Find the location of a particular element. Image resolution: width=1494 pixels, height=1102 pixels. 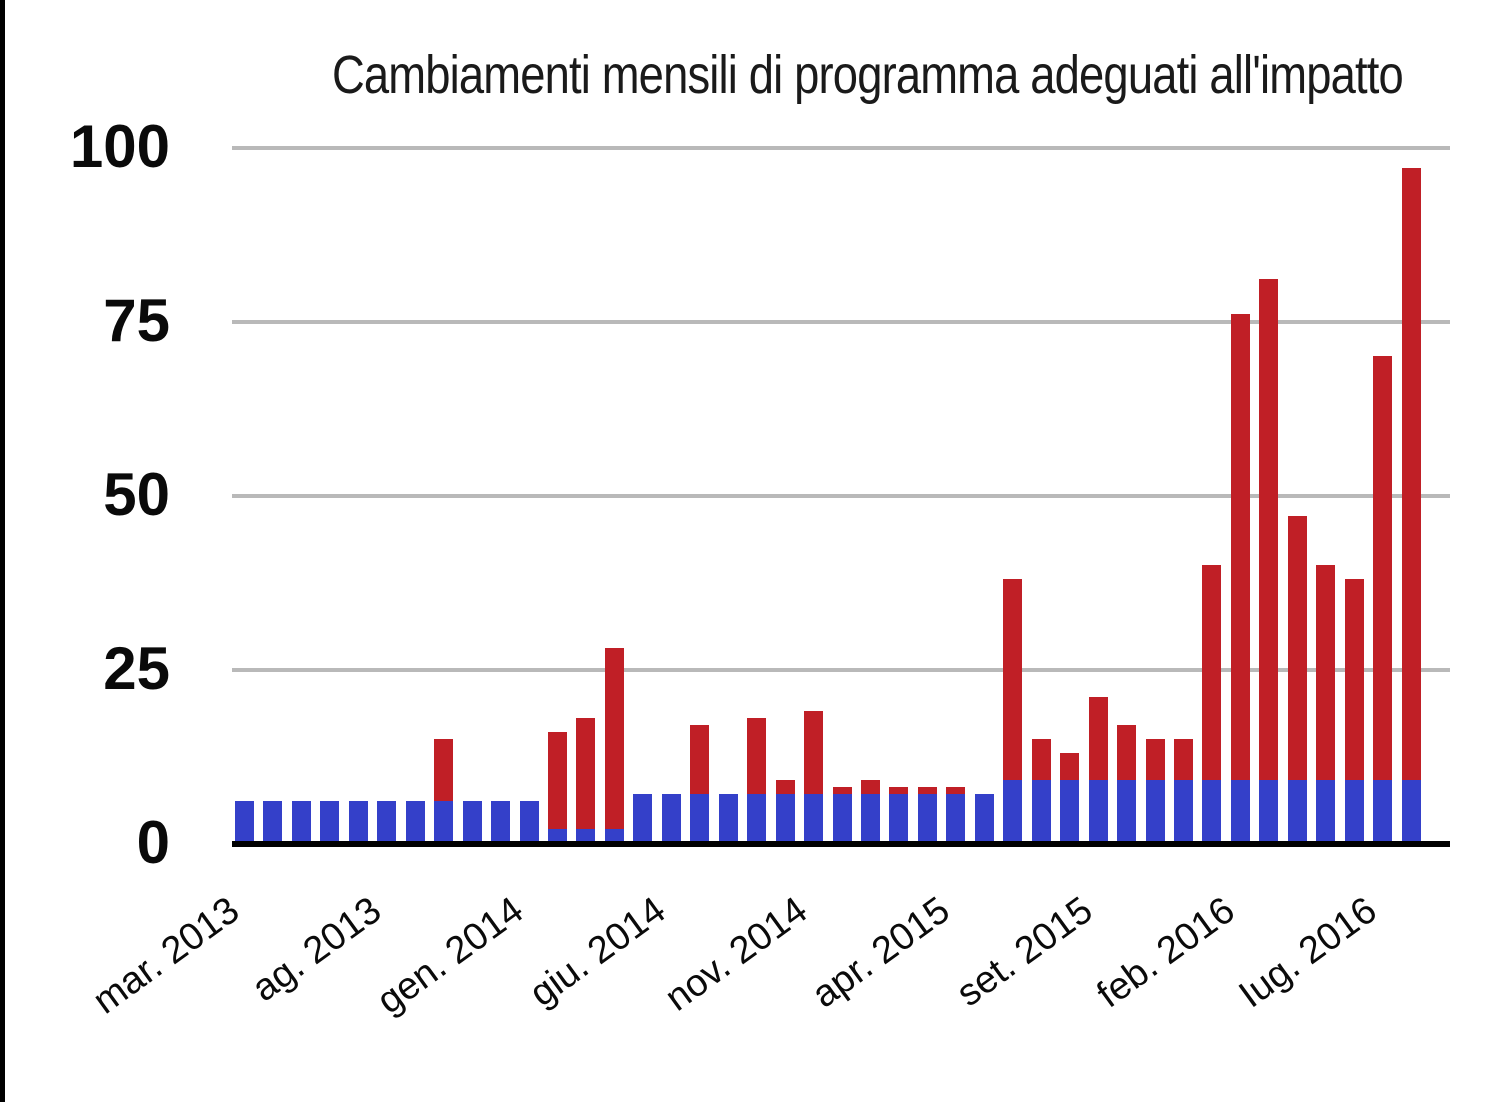

bar-blue-feb-2014 is located at coordinates (557, 836).